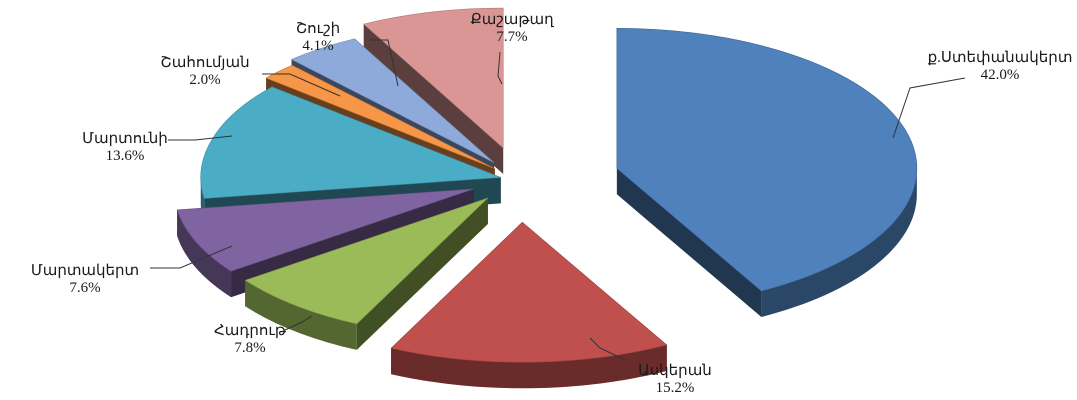 The width and height of the screenshot is (1077, 400). Describe the element at coordinates (250, 339) in the screenshot. I see `slice-label-3: Հադրութ 7.8%` at that location.